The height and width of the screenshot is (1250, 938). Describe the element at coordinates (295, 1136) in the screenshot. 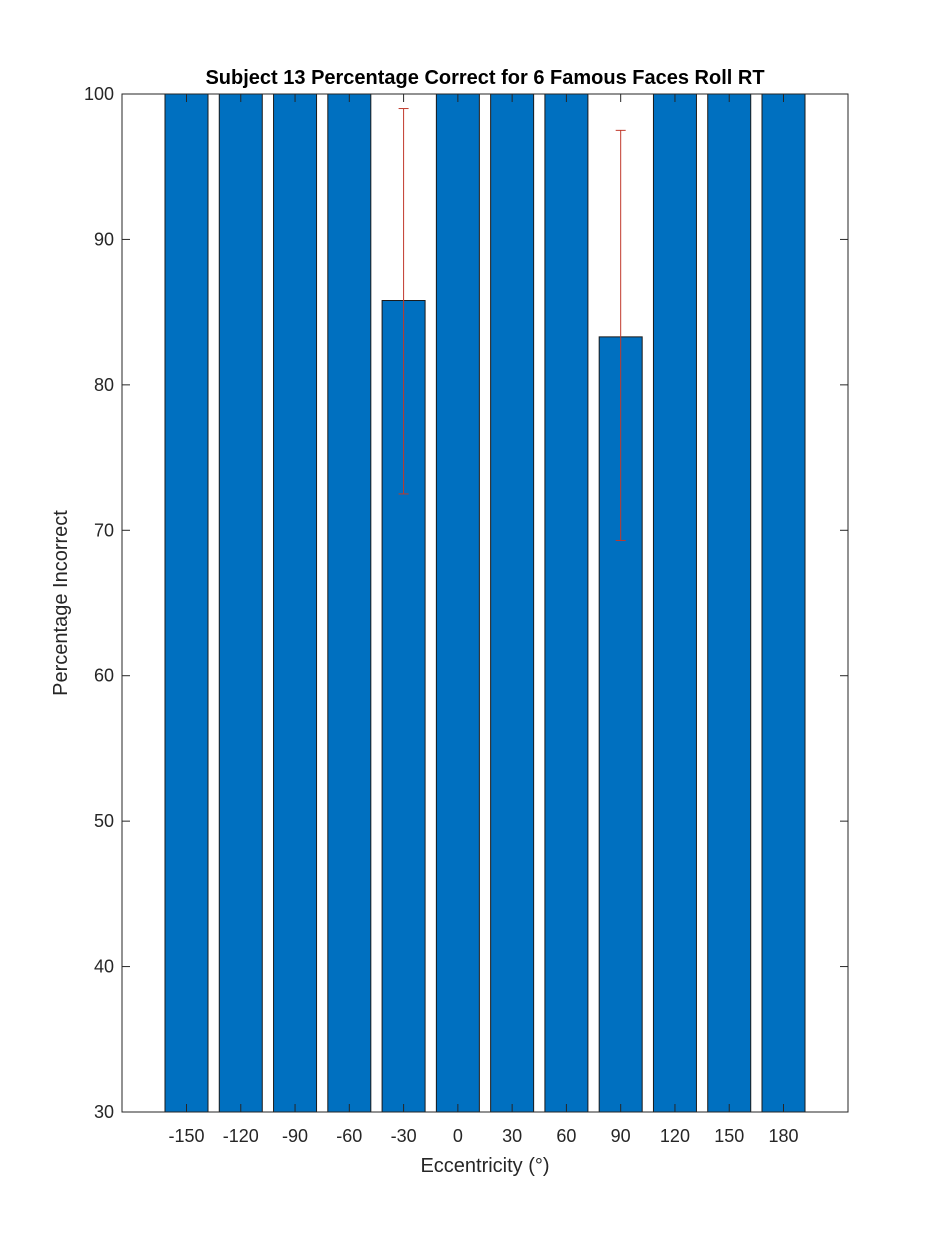

I see `x-tick-label: -90` at that location.